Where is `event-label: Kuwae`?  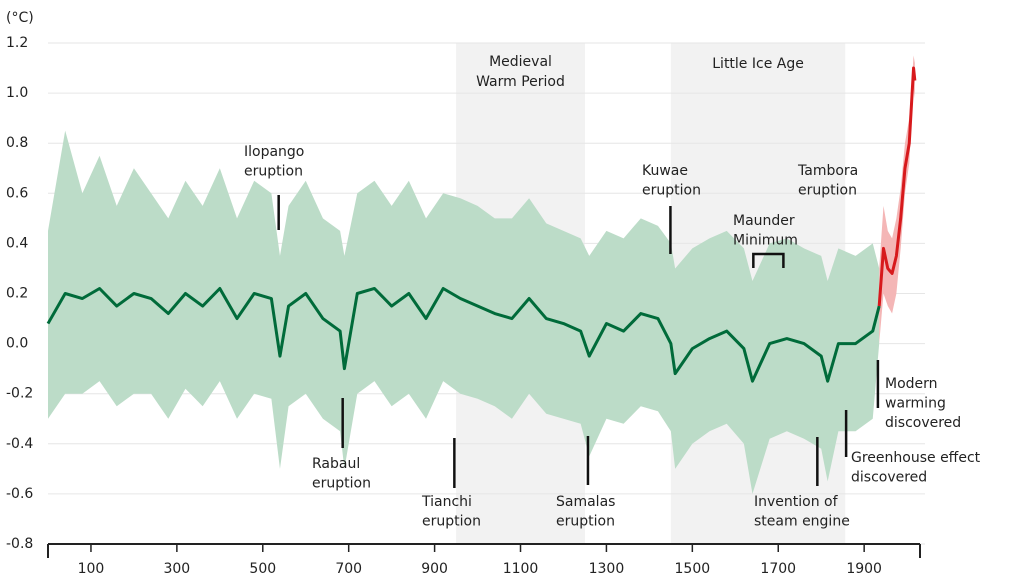 event-label: Kuwae is located at coordinates (665, 171).